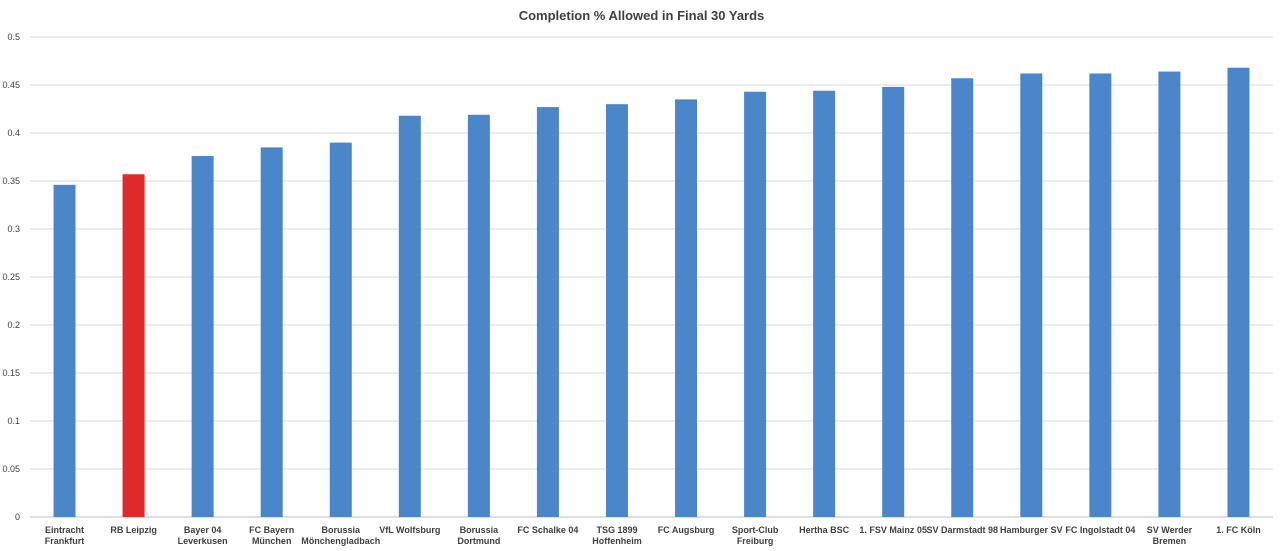  I want to click on x-tick-label: FC Augsburg, so click(686, 530).